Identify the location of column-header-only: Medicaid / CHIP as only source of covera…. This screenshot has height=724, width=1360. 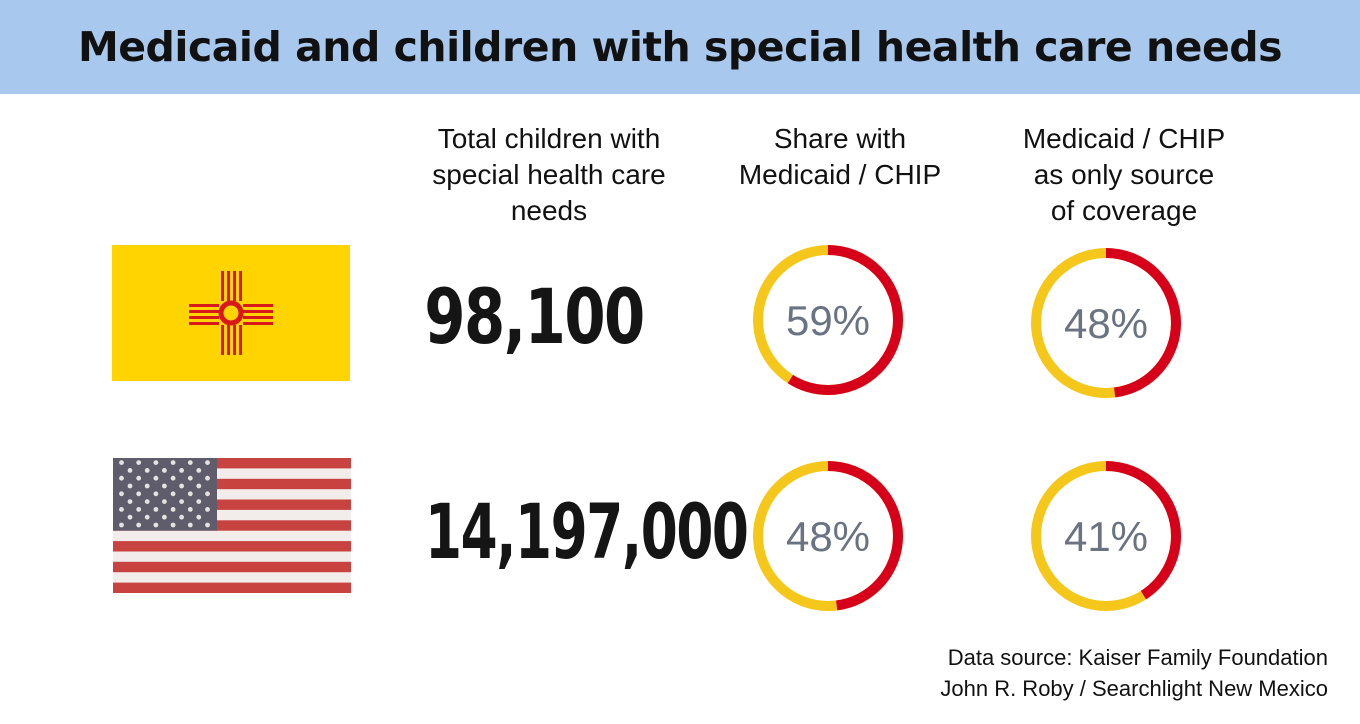
(1124, 174).